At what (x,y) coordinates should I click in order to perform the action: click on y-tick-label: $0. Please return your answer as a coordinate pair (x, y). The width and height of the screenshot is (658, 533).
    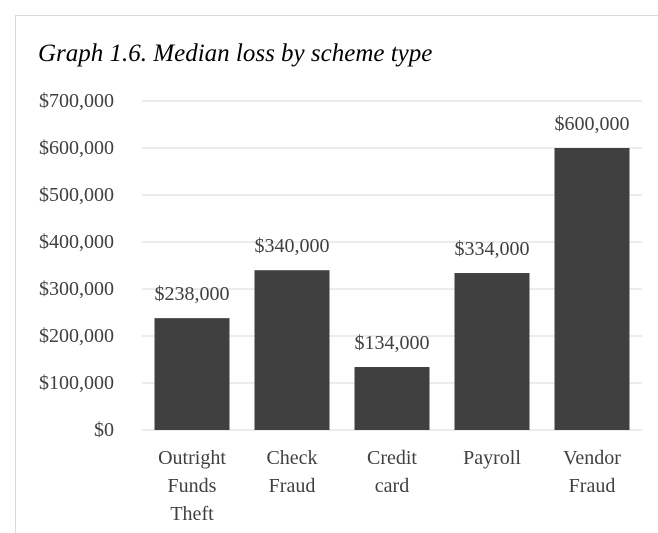
    Looking at the image, I should click on (104, 430).